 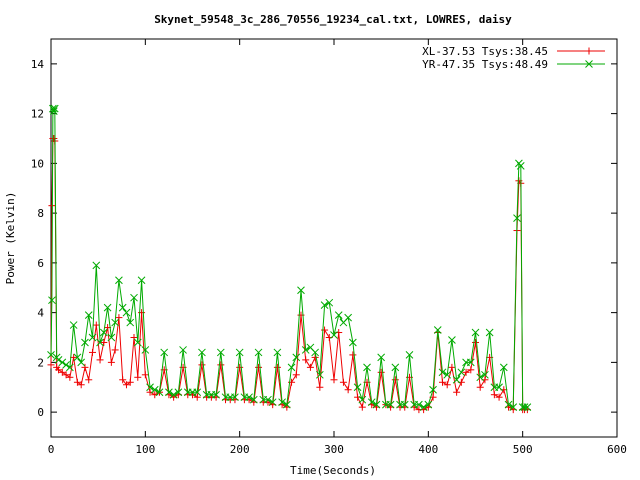 What do you see at coordinates (145, 449) in the screenshot?
I see `x-tick-label: 100` at bounding box center [145, 449].